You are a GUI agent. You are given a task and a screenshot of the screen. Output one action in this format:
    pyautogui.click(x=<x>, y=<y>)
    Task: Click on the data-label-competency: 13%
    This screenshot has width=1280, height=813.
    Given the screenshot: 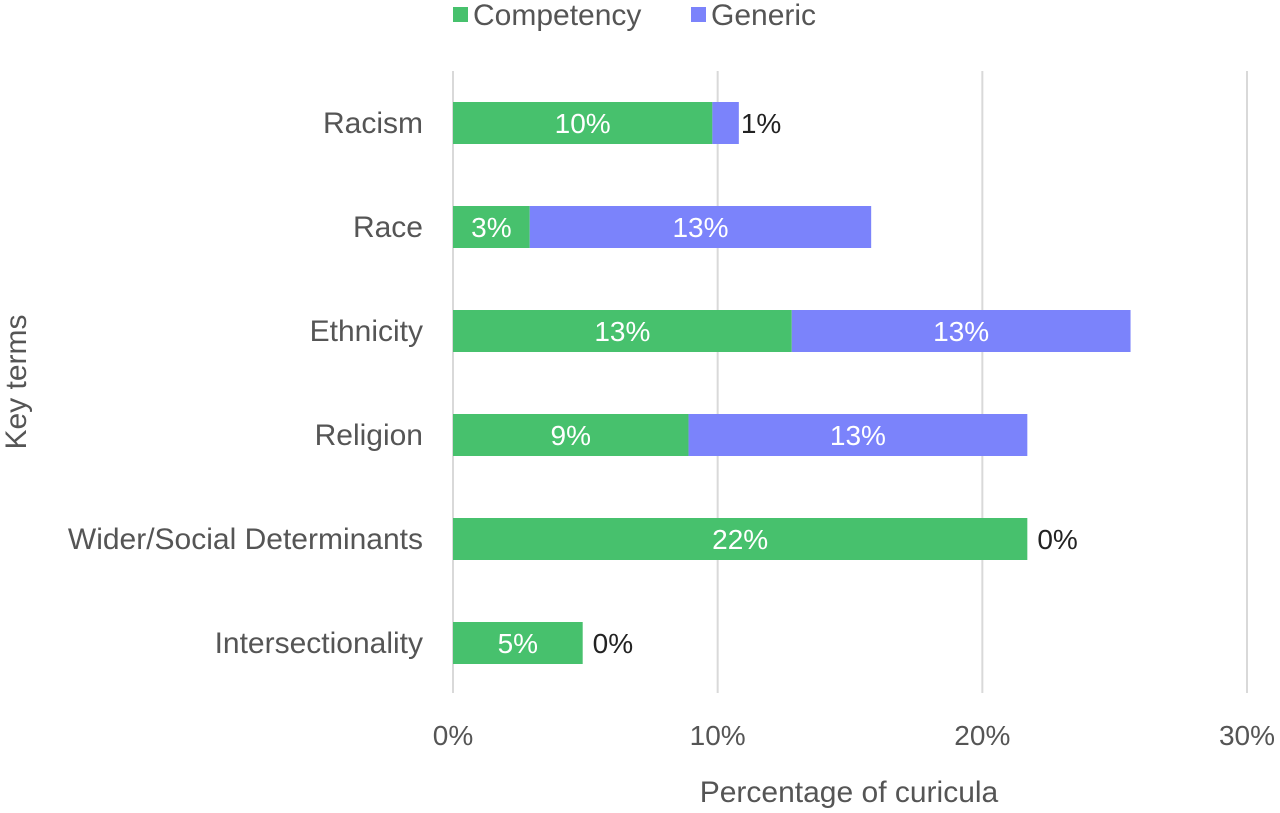 What is the action you would take?
    pyautogui.click(x=622, y=331)
    